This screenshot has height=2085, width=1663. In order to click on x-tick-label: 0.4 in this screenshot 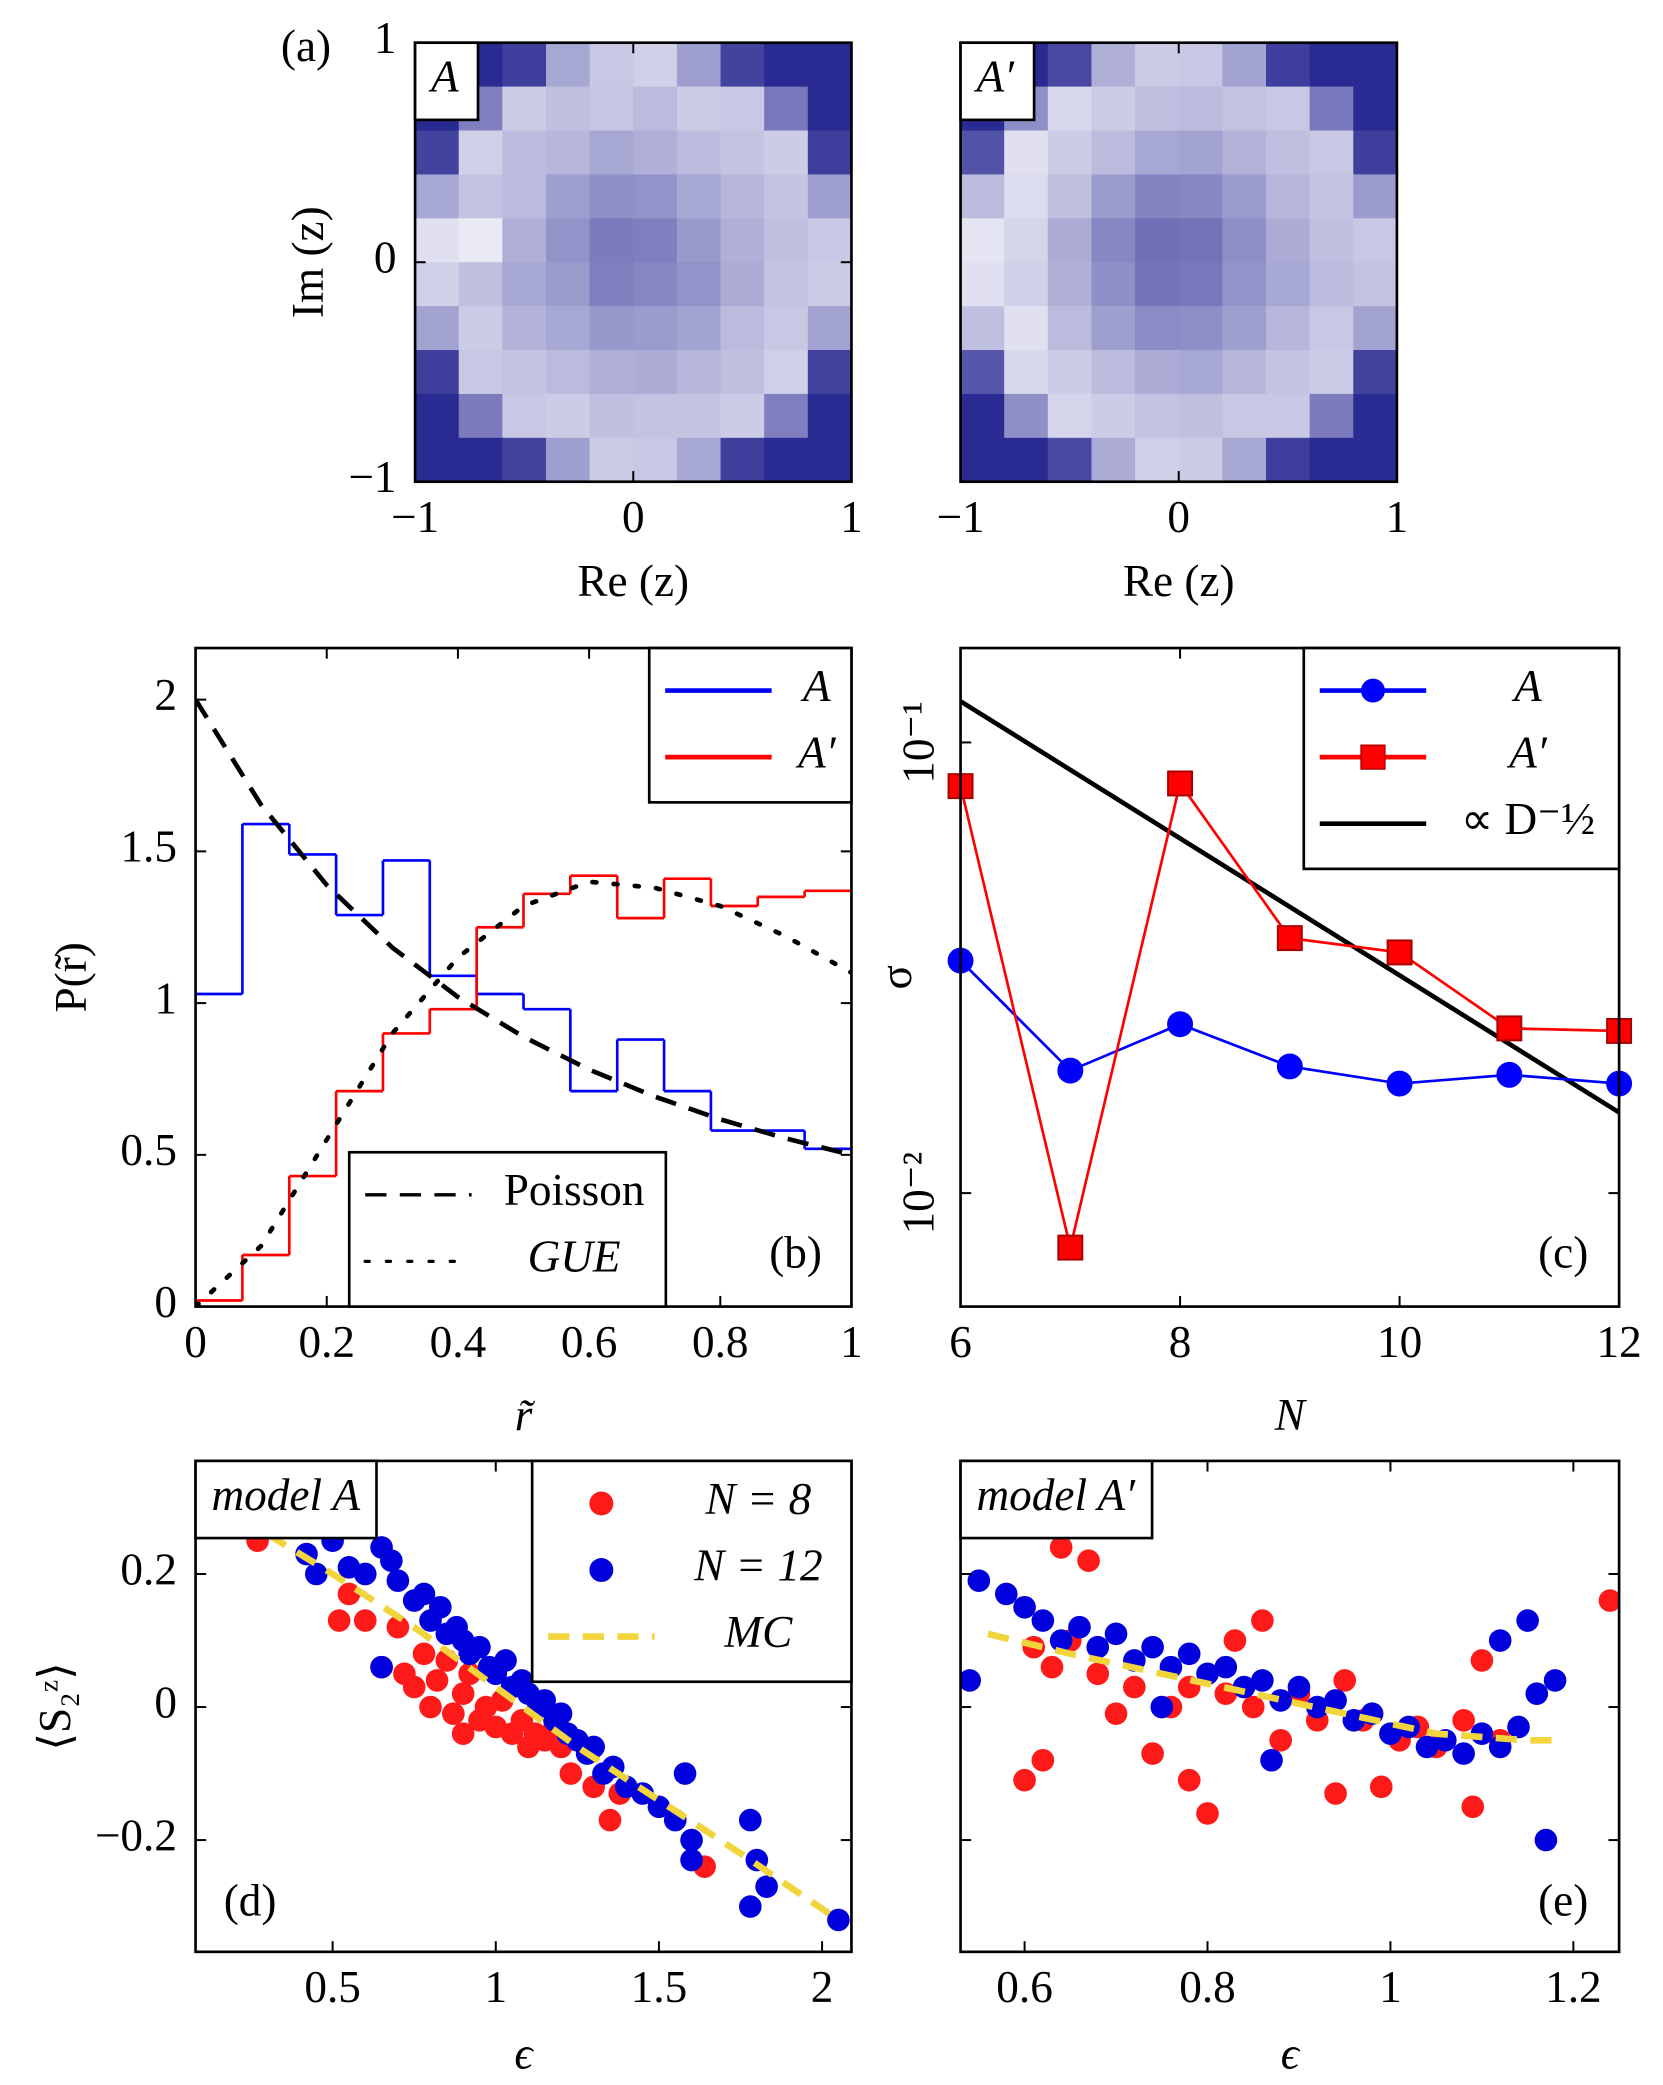, I will do `click(458, 1342)`.